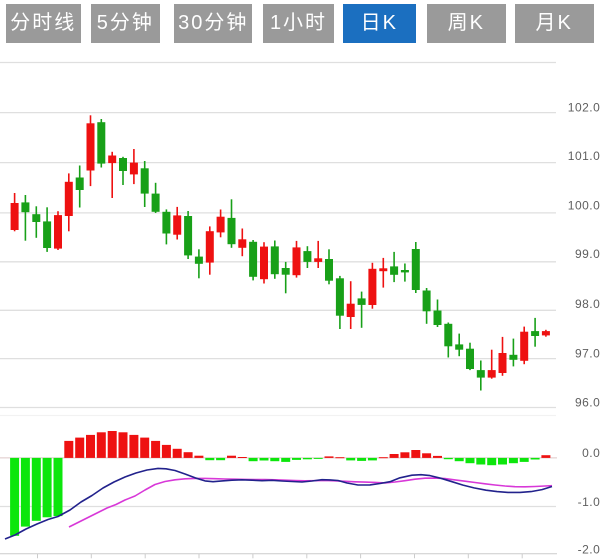 Image resolution: width=604 pixels, height=559 pixels. Describe the element at coordinates (589, 550) in the screenshot. I see `svg-text: -2.0` at that location.